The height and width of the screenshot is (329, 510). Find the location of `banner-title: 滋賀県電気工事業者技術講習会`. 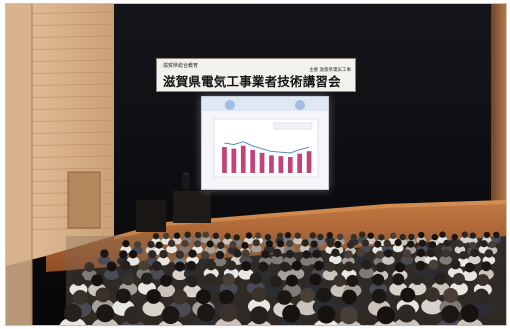

banner-title: 滋賀県電気工事業者技術講習会 is located at coordinates (252, 81).